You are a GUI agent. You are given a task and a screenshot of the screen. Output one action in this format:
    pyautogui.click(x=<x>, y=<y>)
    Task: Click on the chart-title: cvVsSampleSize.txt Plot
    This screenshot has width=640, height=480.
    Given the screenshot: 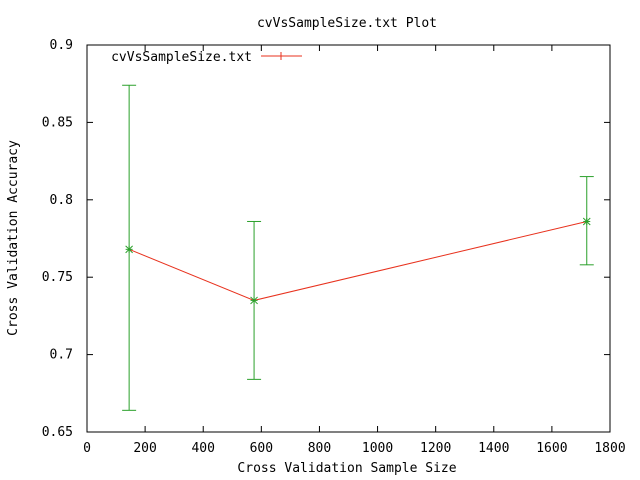 What is the action you would take?
    pyautogui.click(x=347, y=23)
    